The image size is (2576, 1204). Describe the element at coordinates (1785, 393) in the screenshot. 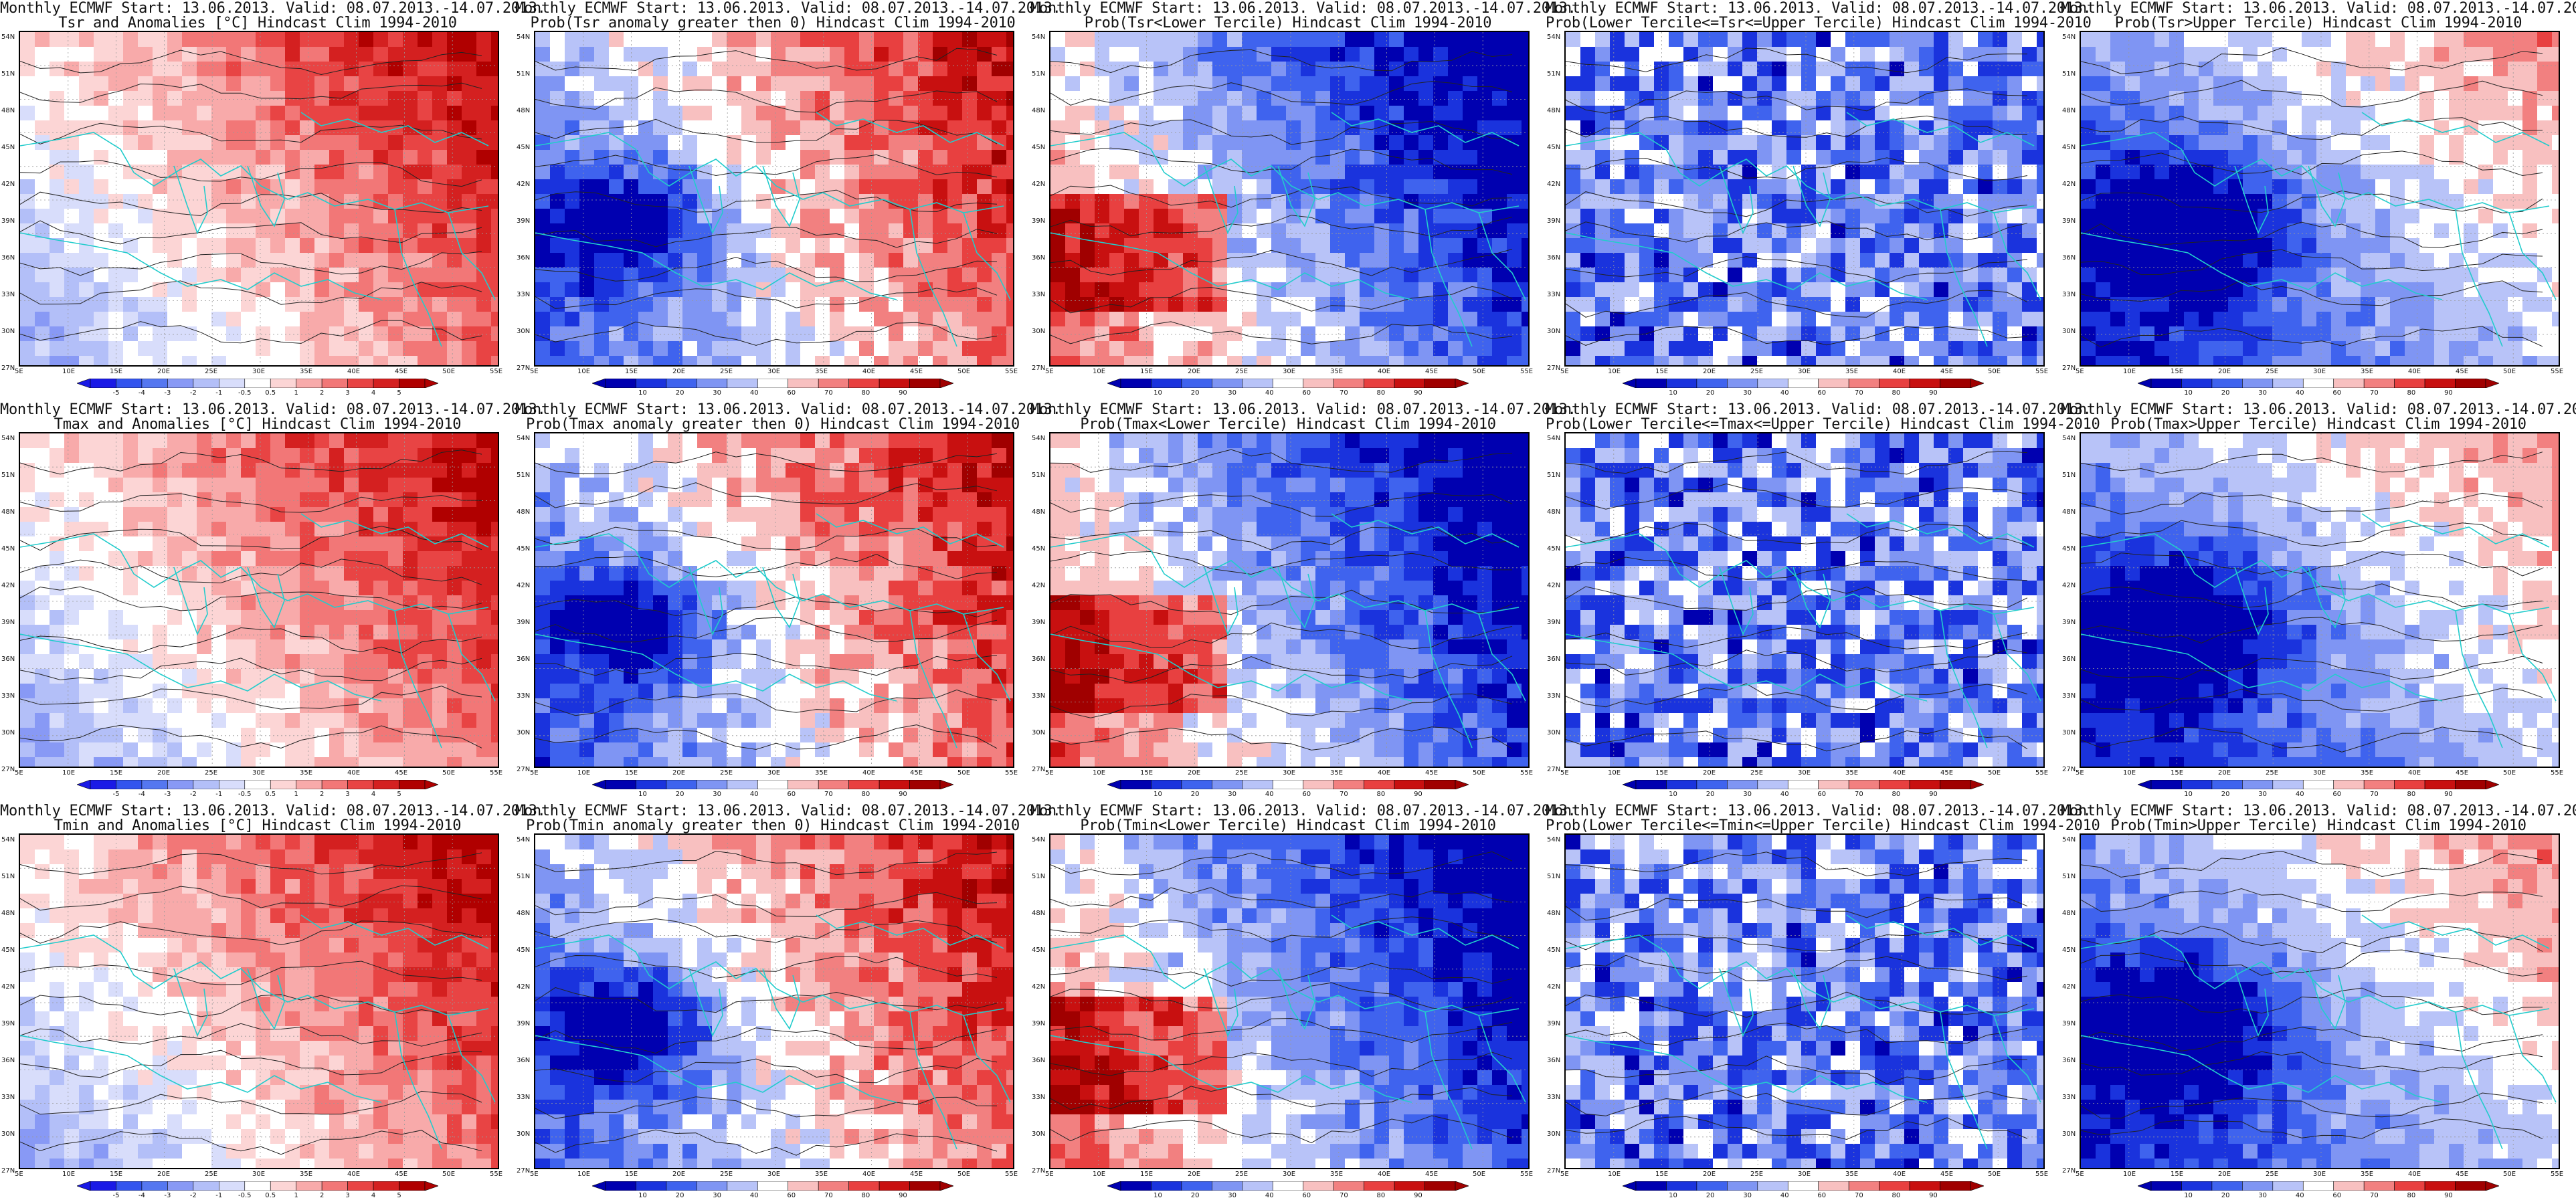

I see `colorbar-label: 40` at that location.